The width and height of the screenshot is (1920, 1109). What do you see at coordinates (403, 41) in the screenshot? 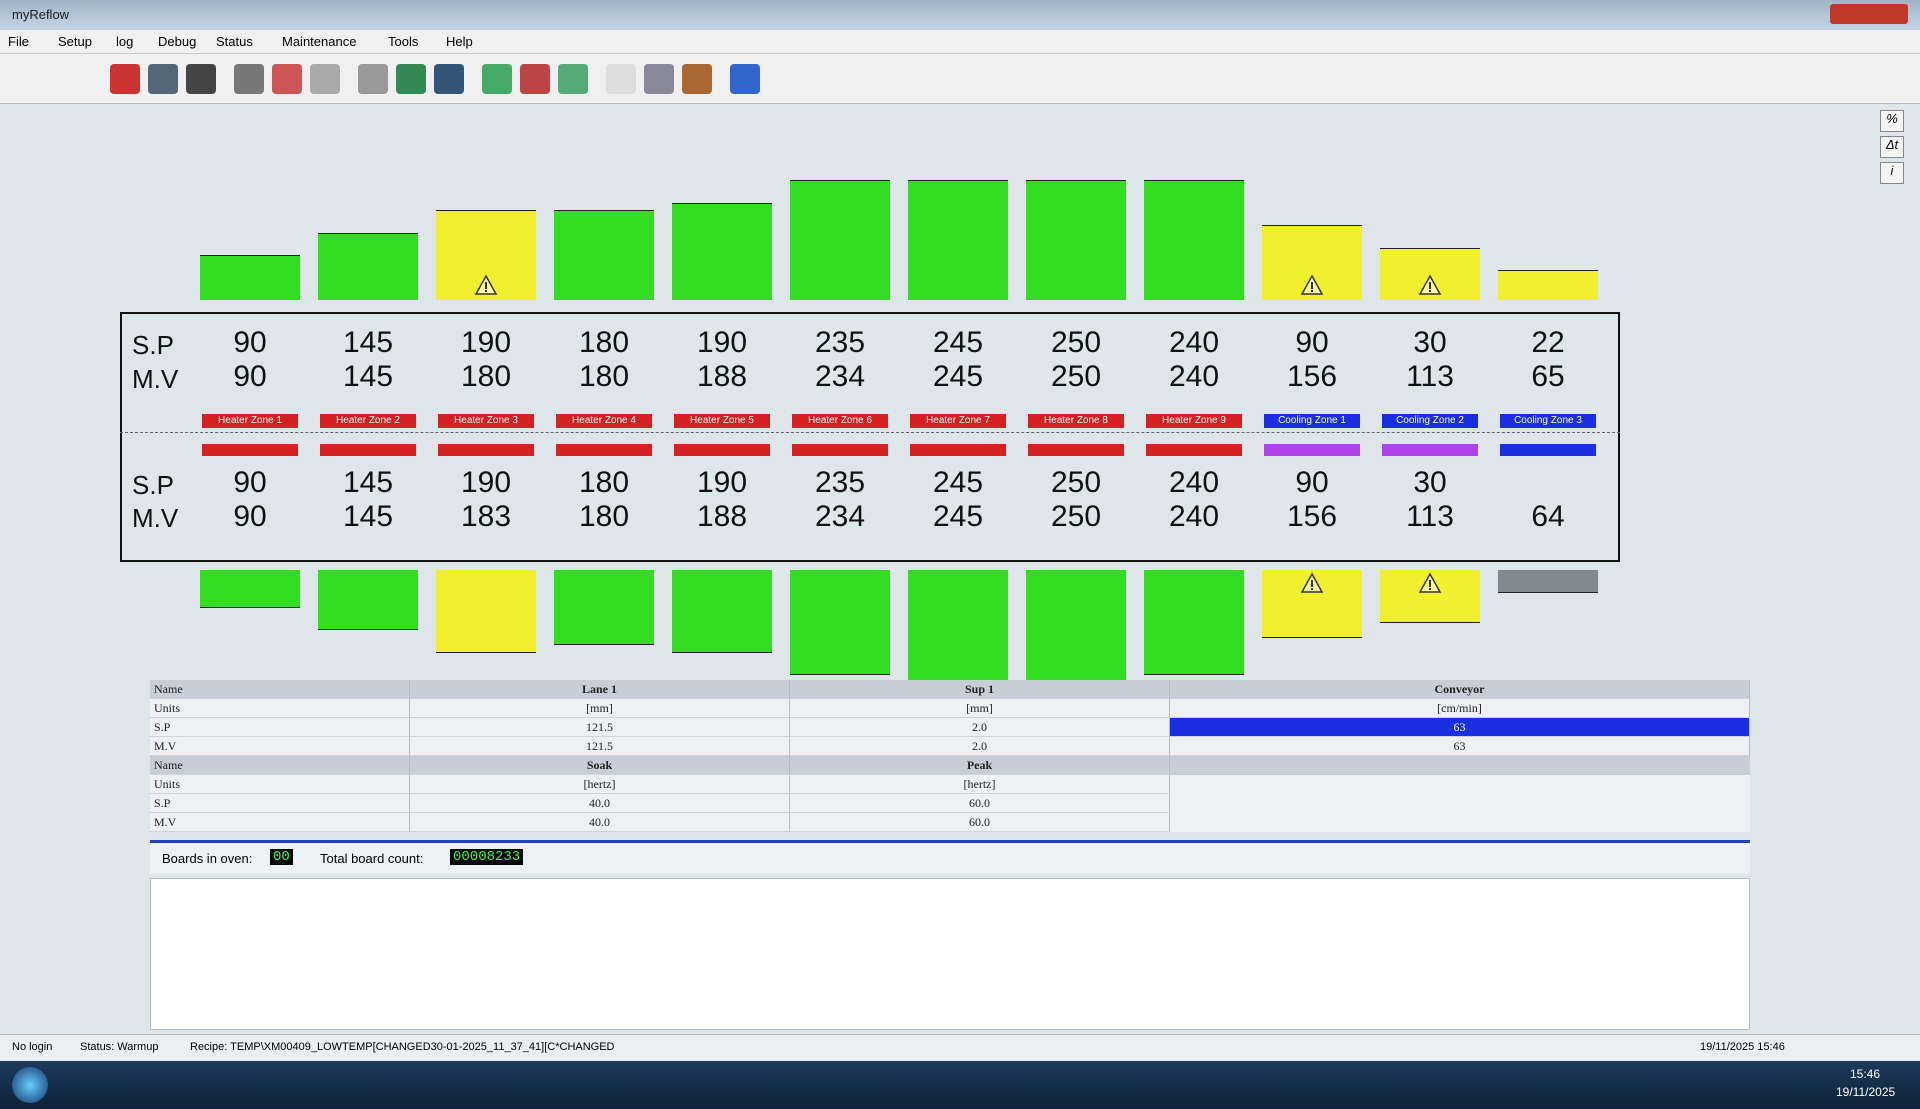
I see `menu-item: Tools` at bounding box center [403, 41].